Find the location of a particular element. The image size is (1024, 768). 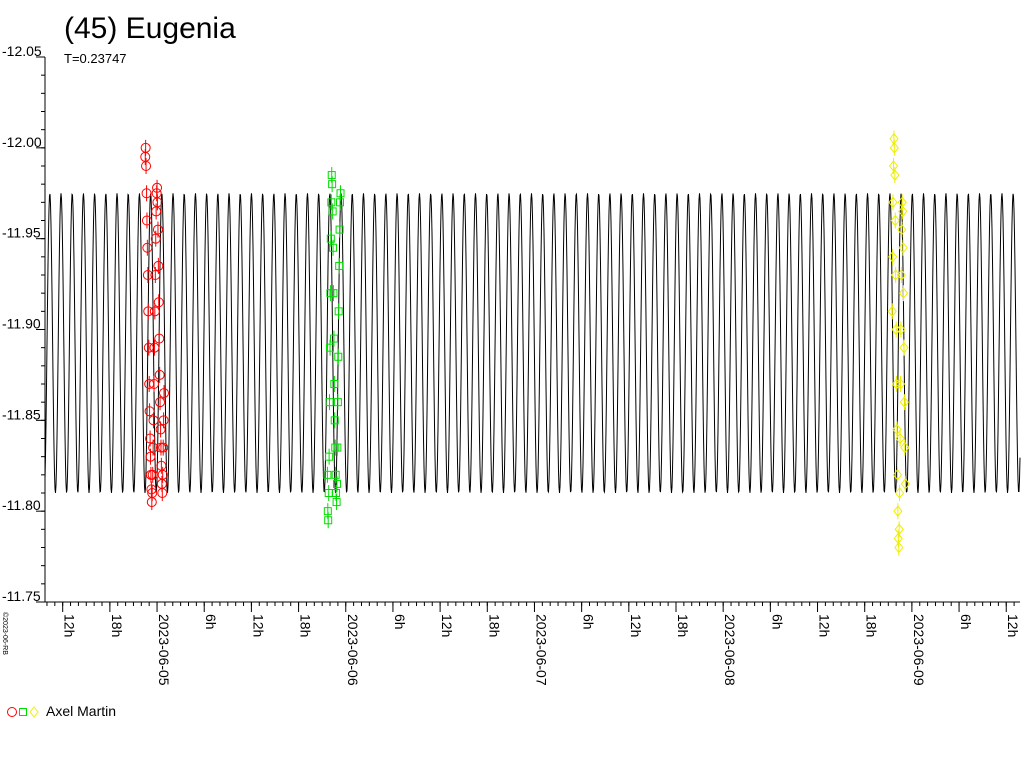

x-tick-label: 2023-06-08 is located at coordinates (730, 650).